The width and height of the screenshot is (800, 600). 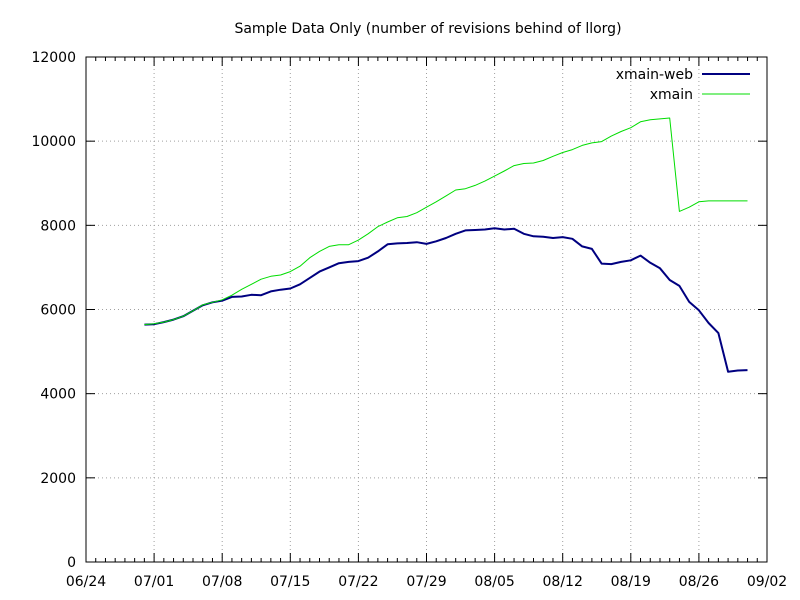 What do you see at coordinates (426, 582) in the screenshot?
I see `x-tick-label: 07/29` at bounding box center [426, 582].